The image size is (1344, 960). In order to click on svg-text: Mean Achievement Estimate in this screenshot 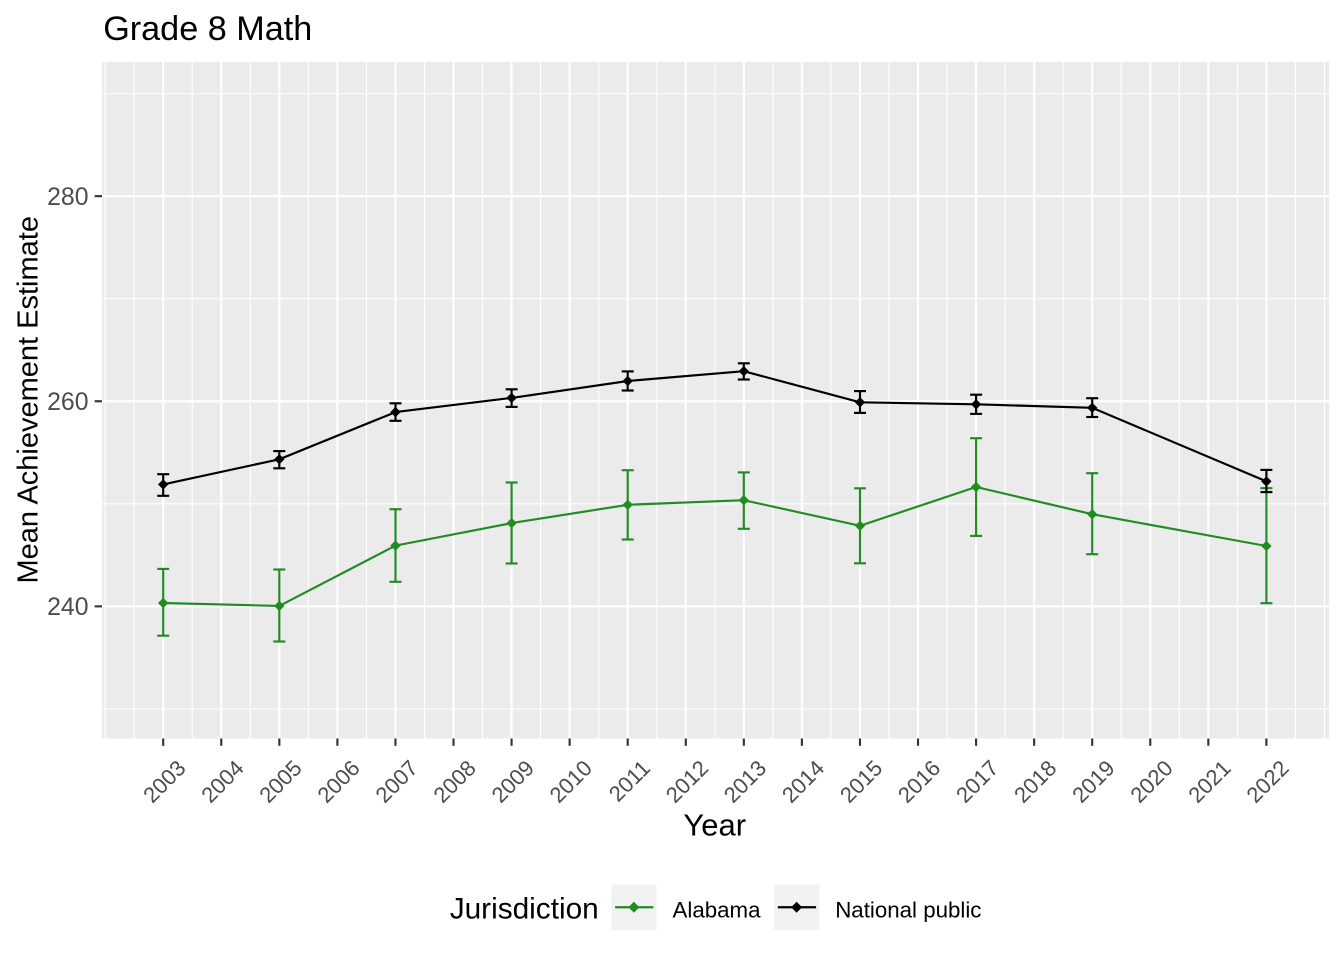, I will do `click(29, 400)`.